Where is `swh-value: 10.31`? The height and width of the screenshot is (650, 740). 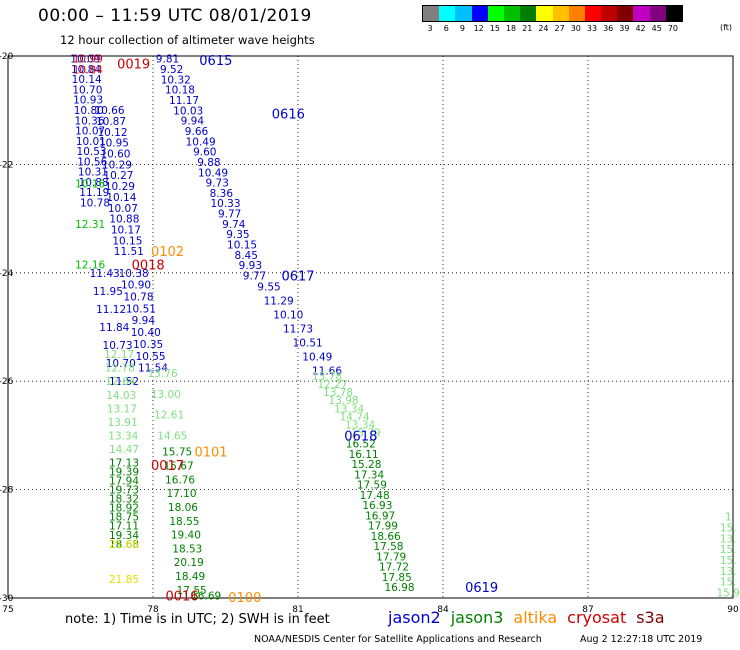 swh-value: 10.31 is located at coordinates (93, 173).